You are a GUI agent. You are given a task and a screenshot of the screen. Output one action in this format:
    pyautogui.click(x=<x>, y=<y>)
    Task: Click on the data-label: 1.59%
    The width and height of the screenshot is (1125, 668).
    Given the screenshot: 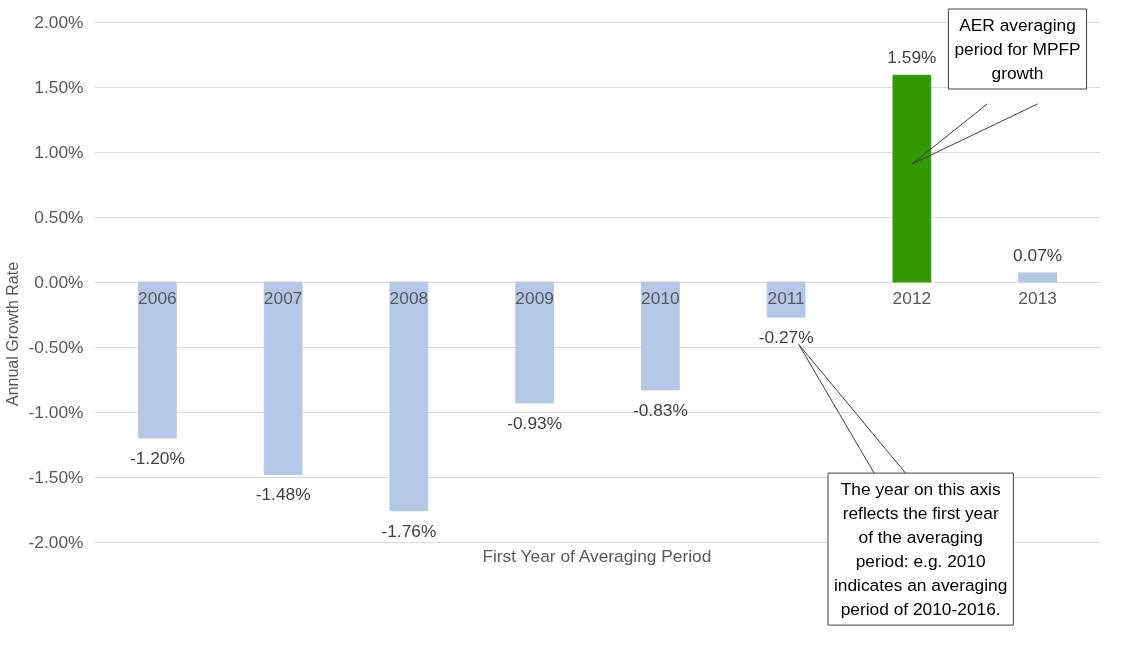 What is the action you would take?
    pyautogui.click(x=912, y=57)
    